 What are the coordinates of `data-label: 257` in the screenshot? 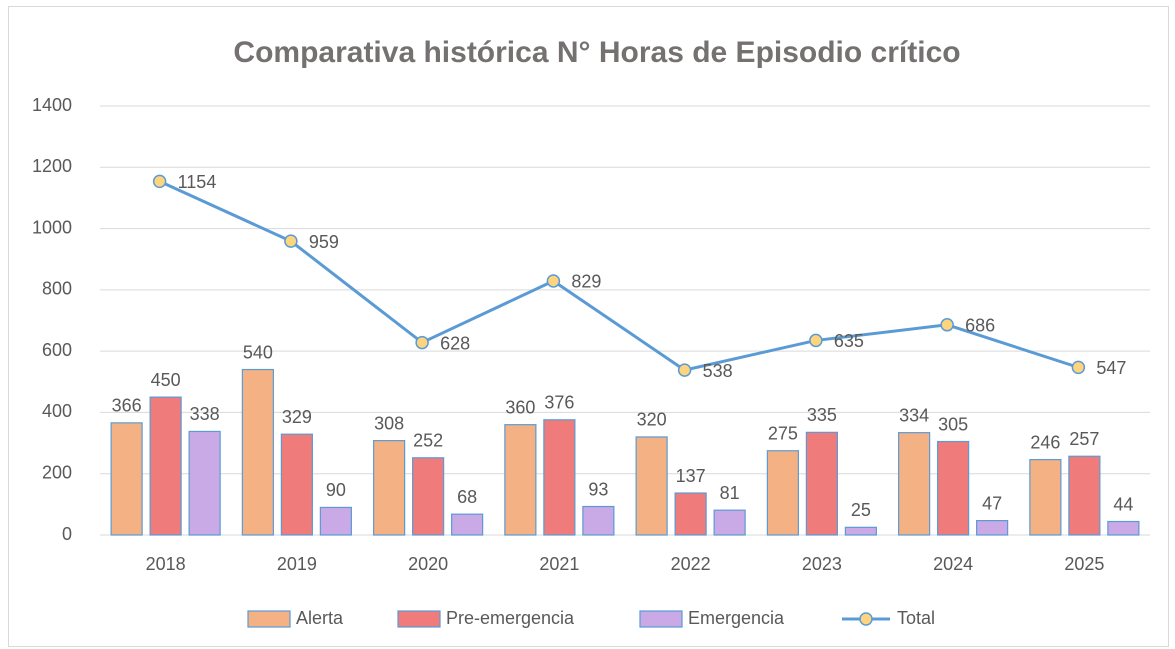 It's located at (1084, 439).